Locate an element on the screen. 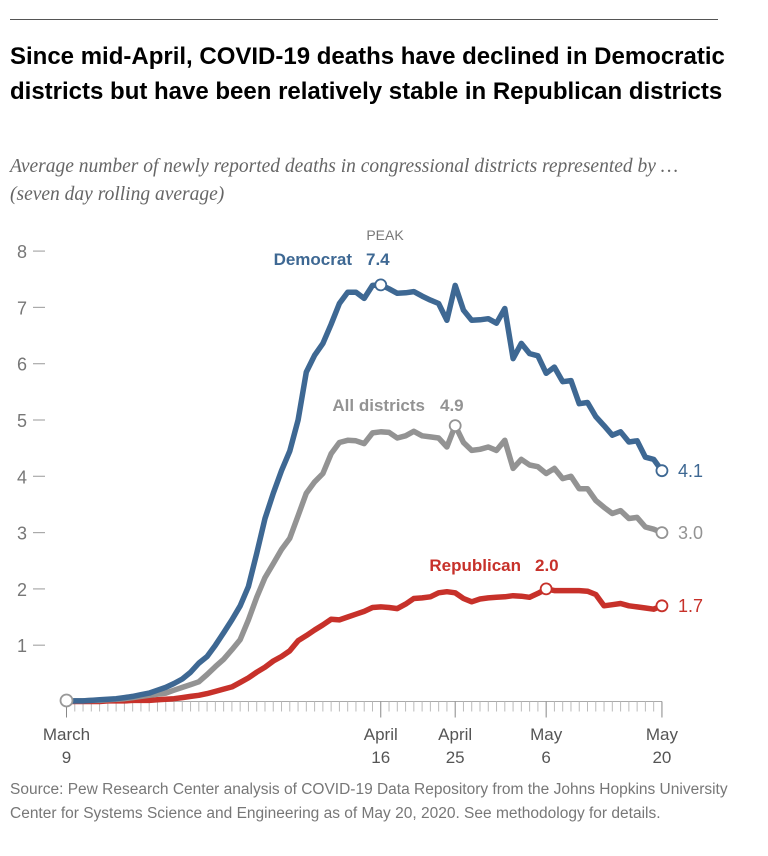 This screenshot has height=856, width=768. x-tick-label-day: 16 is located at coordinates (380, 757).